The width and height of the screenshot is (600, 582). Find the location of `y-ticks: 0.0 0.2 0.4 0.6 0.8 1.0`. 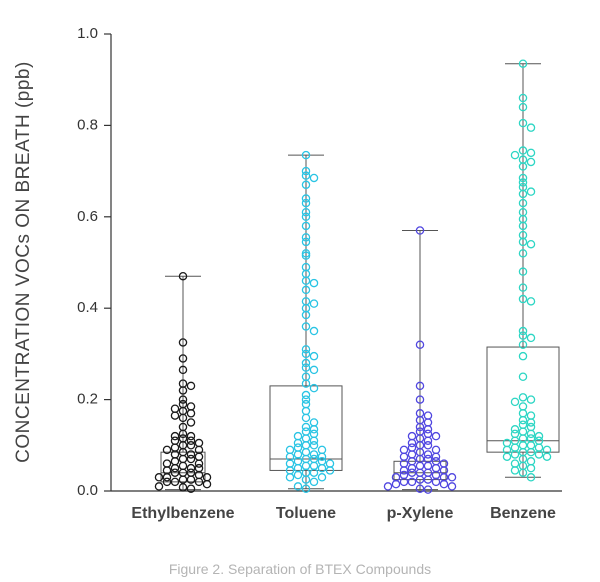

y-ticks: 0.0 0.2 0.4 0.6 0.8 1.0 is located at coordinates (94, 262).